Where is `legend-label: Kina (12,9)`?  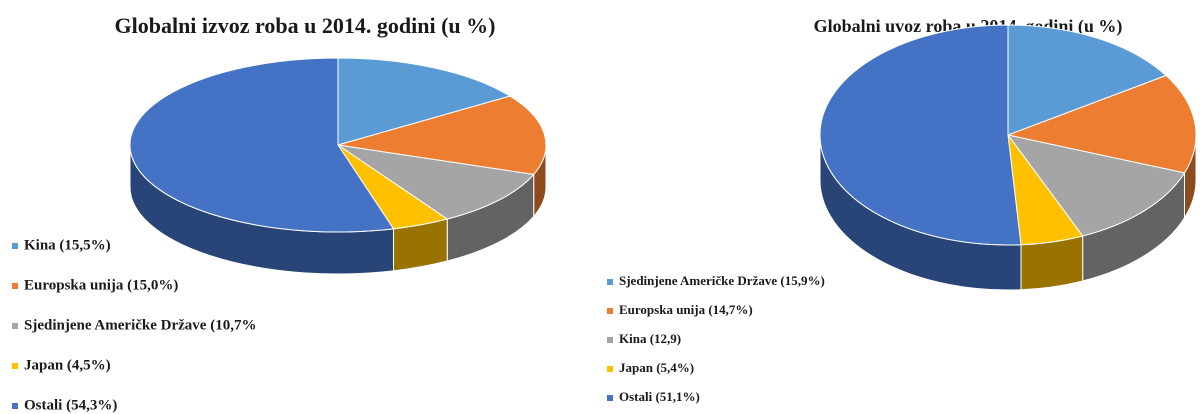
legend-label: Kina (12,9) is located at coordinates (650, 338).